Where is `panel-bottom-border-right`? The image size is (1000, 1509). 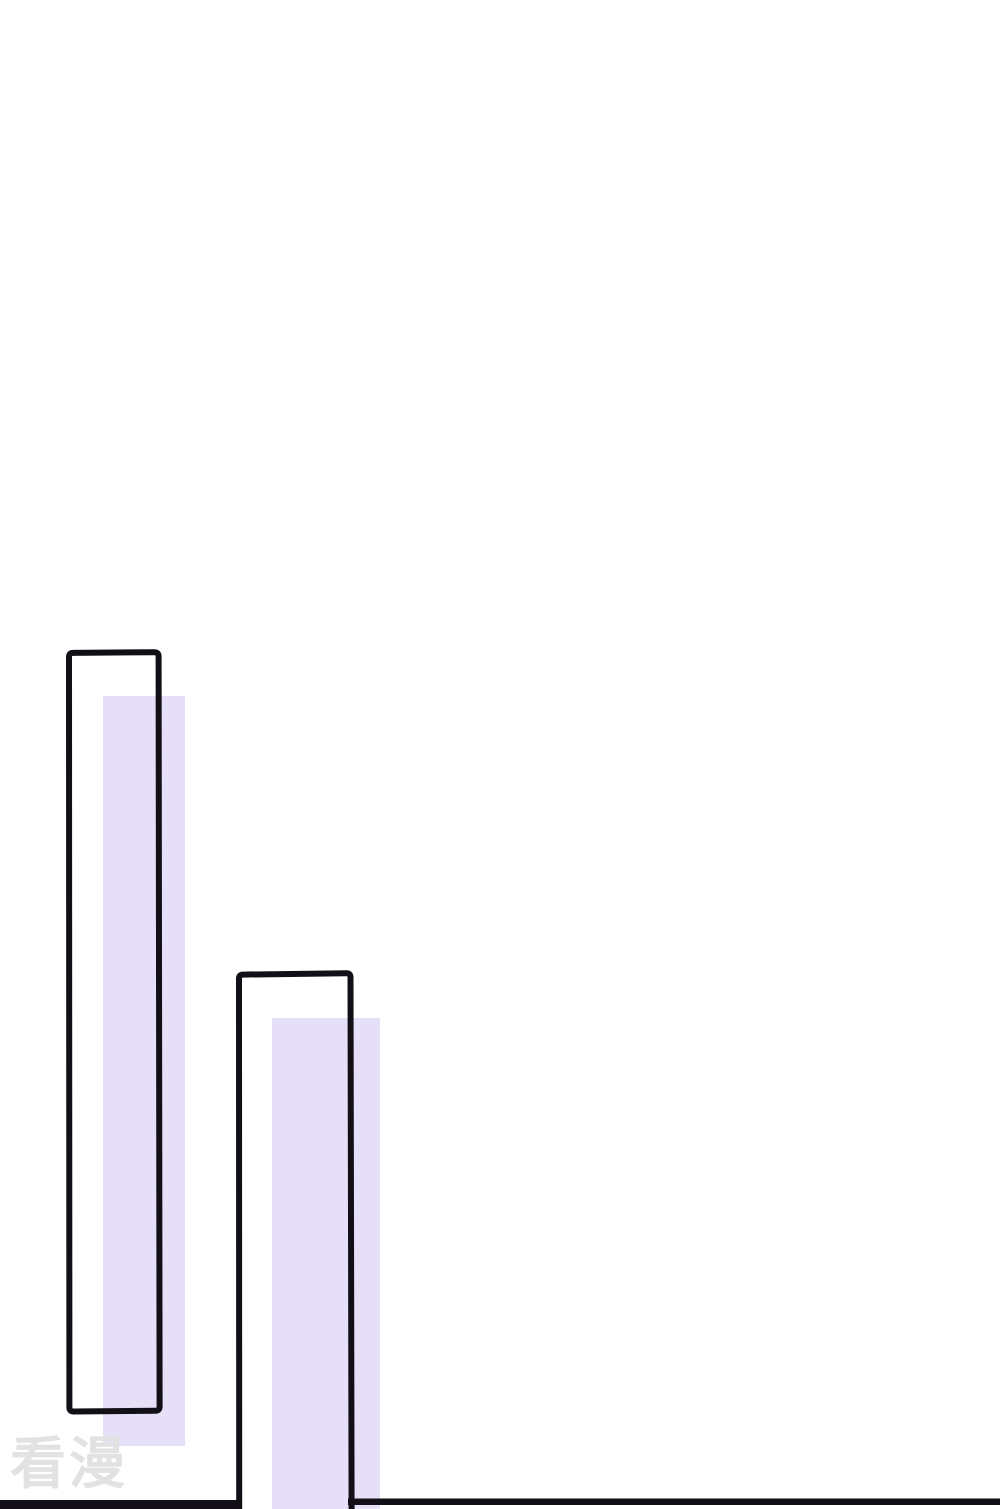
panel-bottom-border-right is located at coordinates (674, 1501).